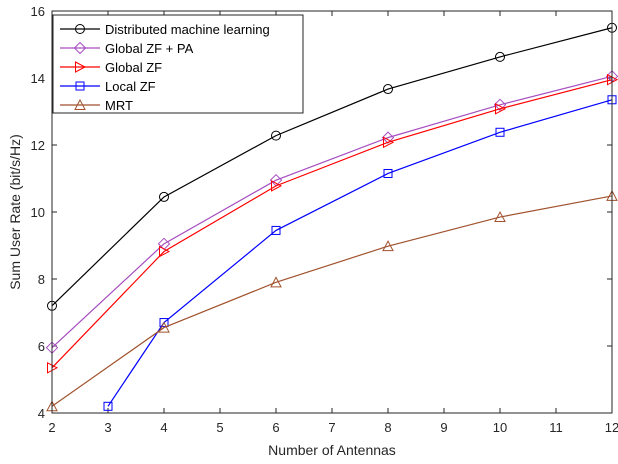 The width and height of the screenshot is (618, 464). What do you see at coordinates (611, 427) in the screenshot?
I see `x-tick-label: 12` at bounding box center [611, 427].